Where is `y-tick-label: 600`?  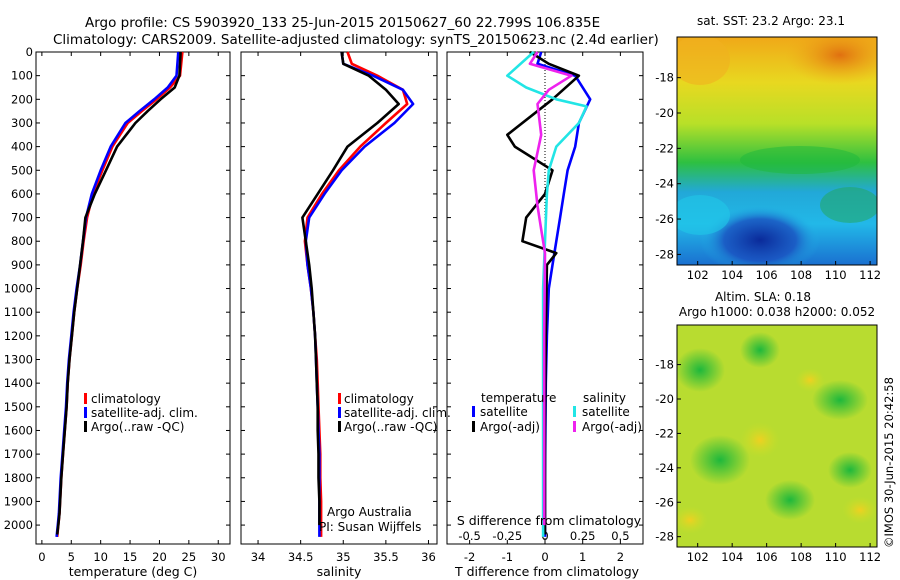
y-tick-label: 600 is located at coordinates (22, 194).